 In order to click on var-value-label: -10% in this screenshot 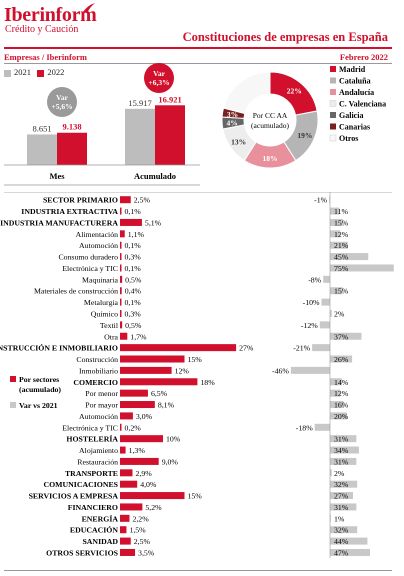, I will do `click(311, 302)`.